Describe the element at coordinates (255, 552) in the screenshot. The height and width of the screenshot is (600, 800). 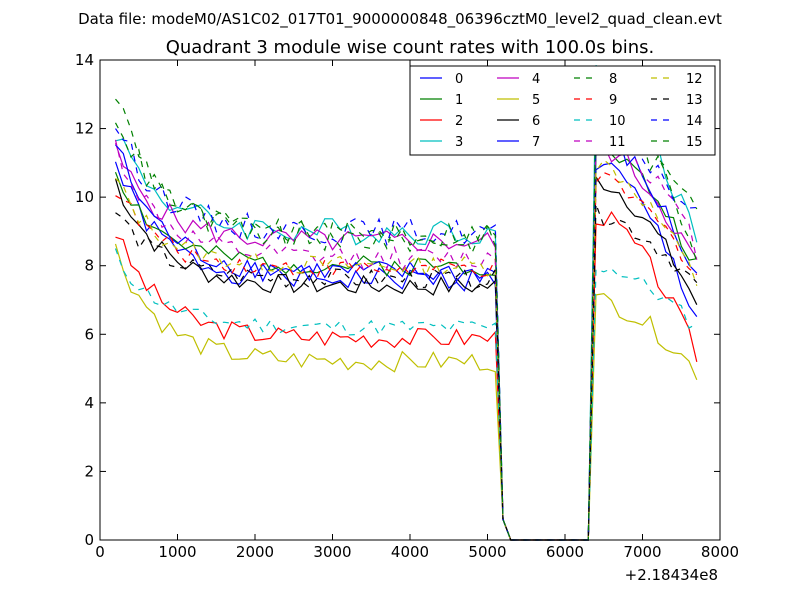
I see `x-tick-label: 2000` at that location.